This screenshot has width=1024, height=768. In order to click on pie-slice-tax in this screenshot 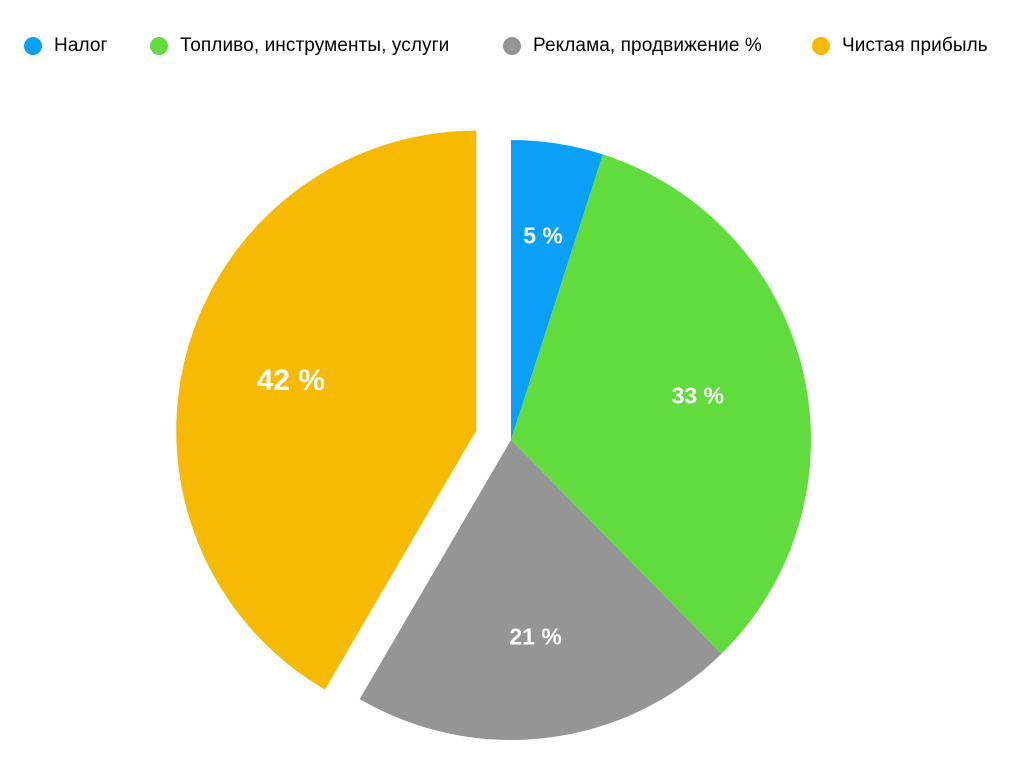, I will do `click(557, 290)`.